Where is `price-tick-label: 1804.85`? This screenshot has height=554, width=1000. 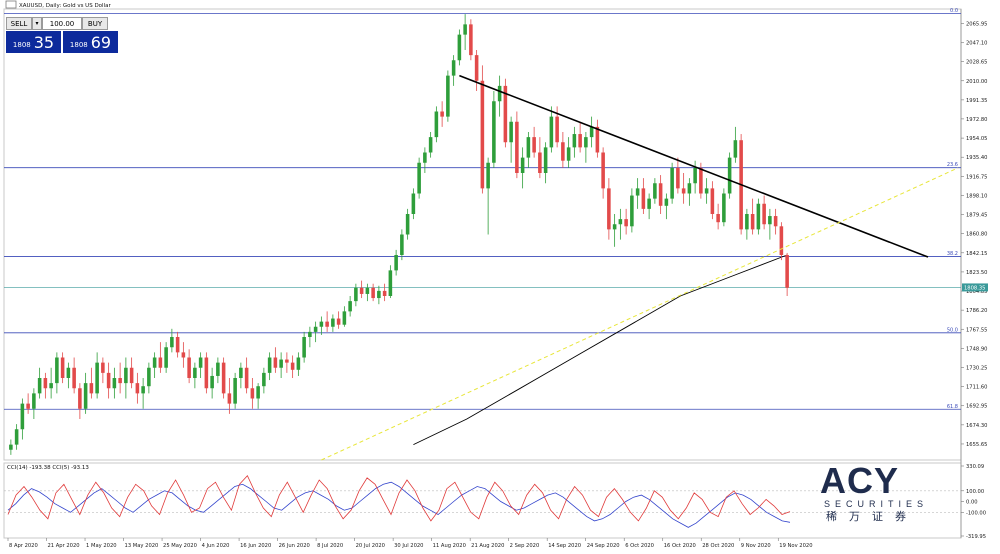 price-tick-label: 1804.85 is located at coordinates (976, 292).